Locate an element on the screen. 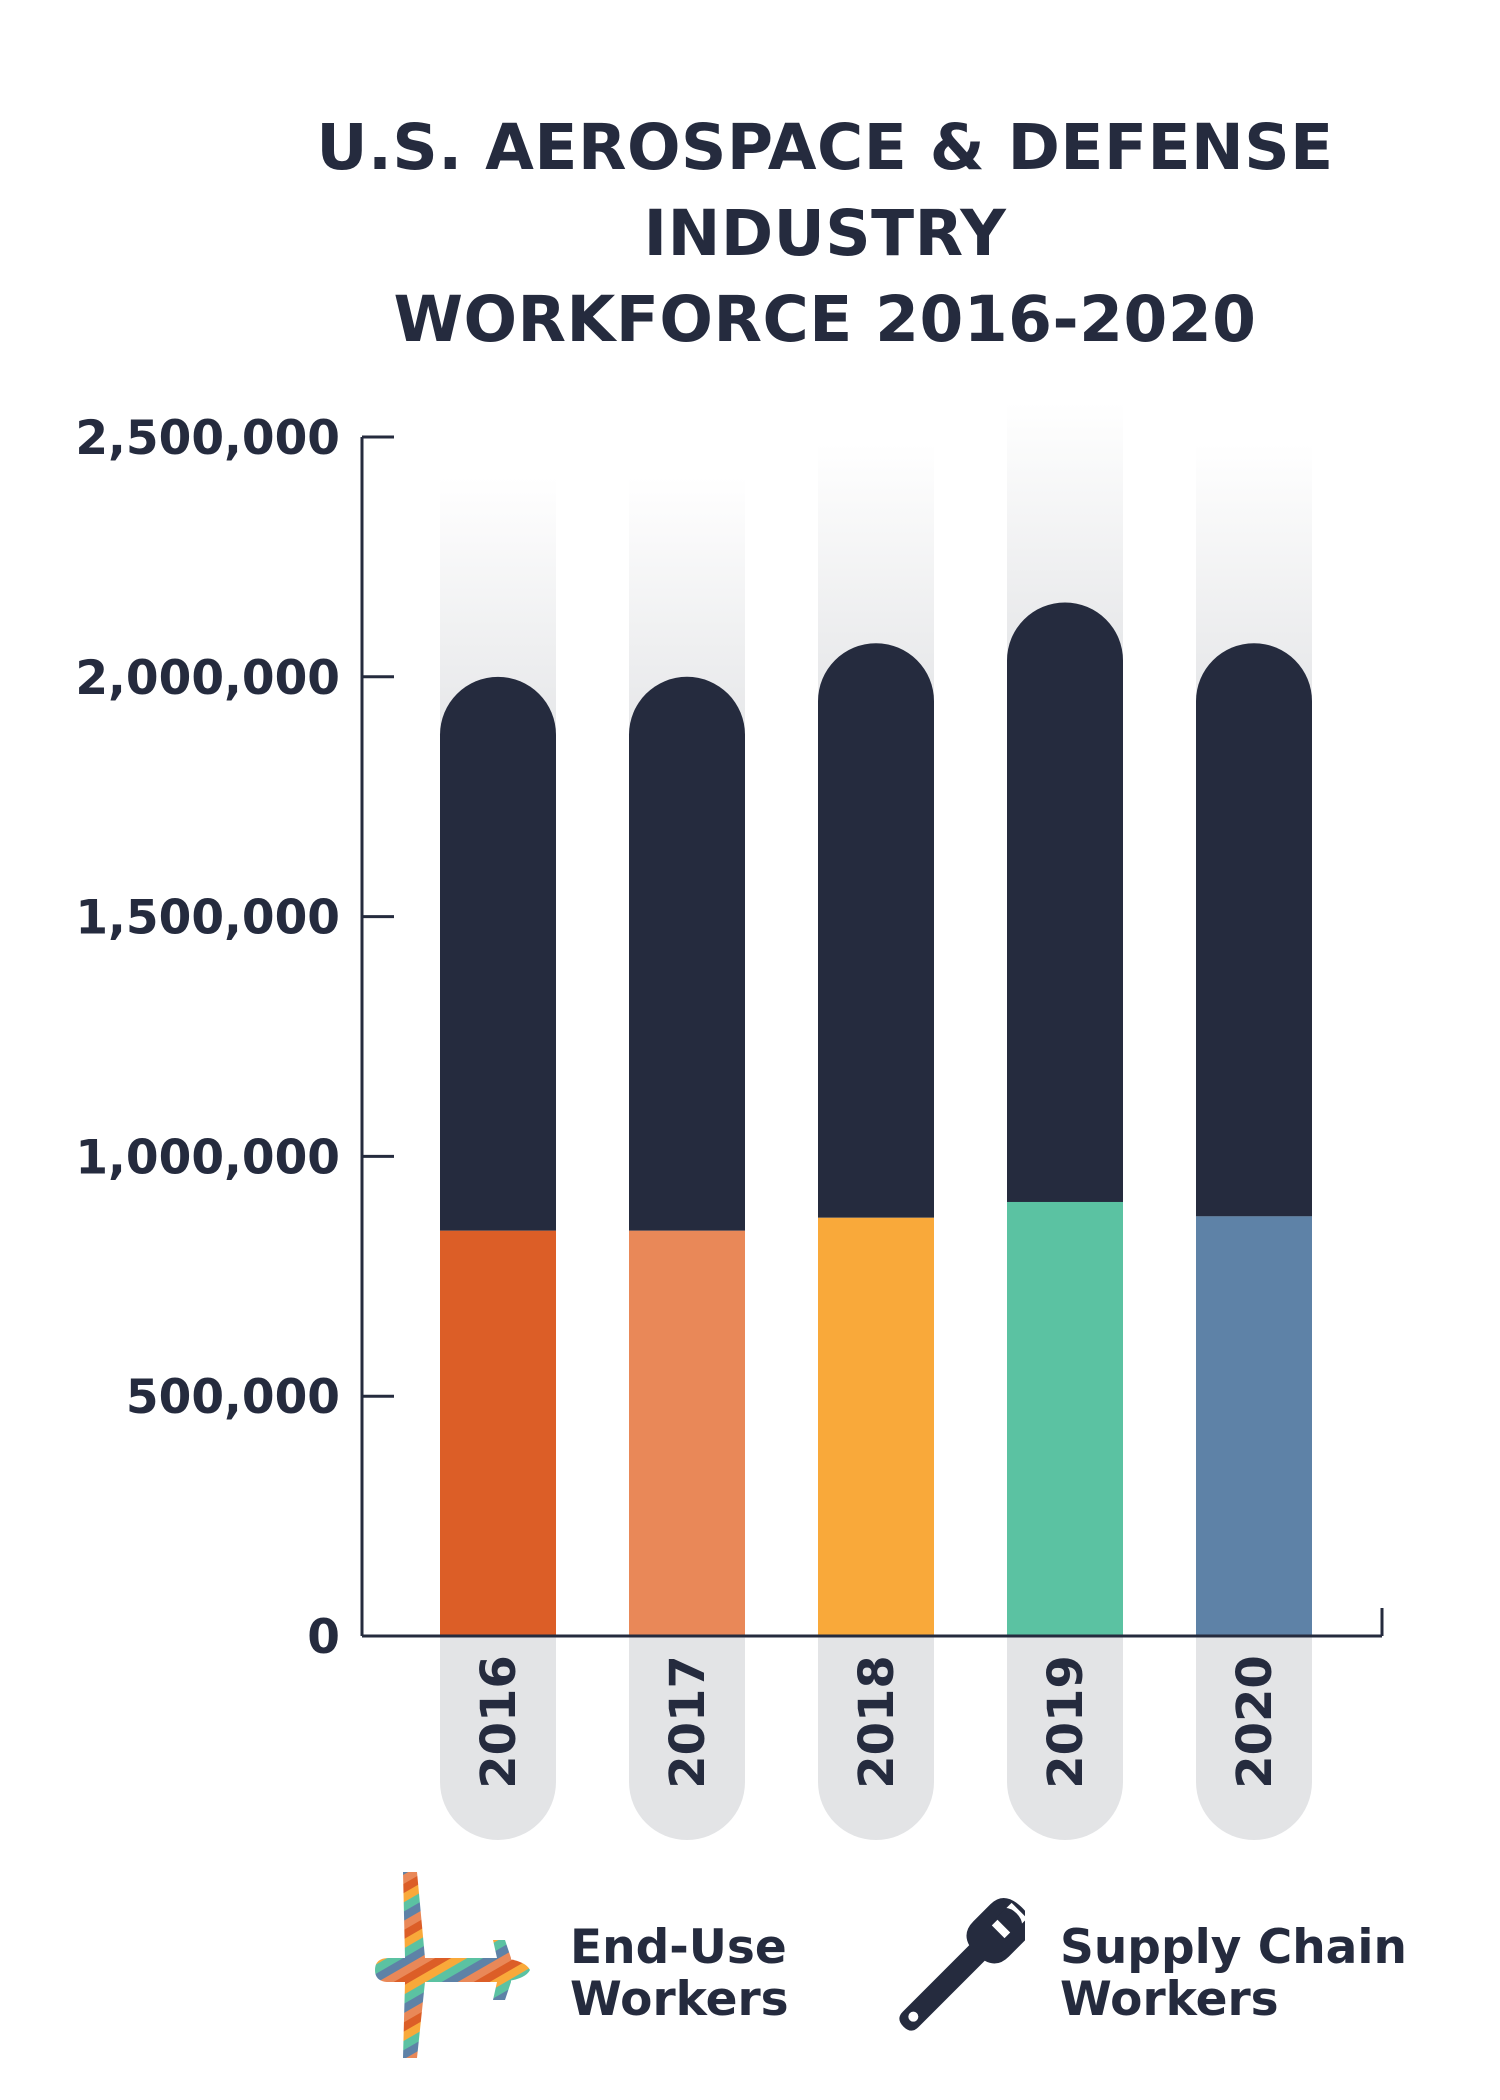 The image size is (1500, 2100). bar-end-use-2019 is located at coordinates (1065, 1418).